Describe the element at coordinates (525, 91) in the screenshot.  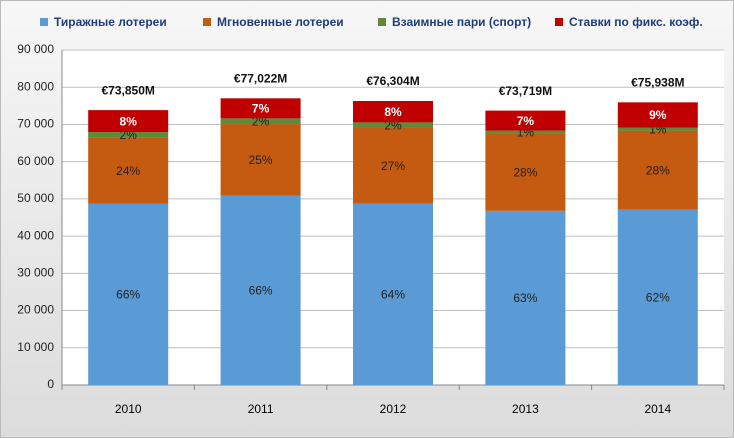
I see `total-label: €73,719M` at that location.